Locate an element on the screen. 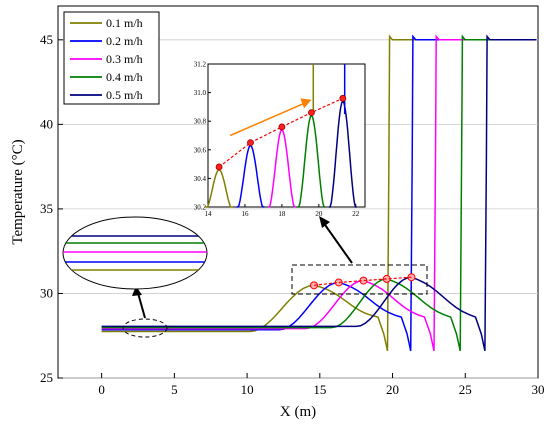  peak-region-box is located at coordinates (359, 279).